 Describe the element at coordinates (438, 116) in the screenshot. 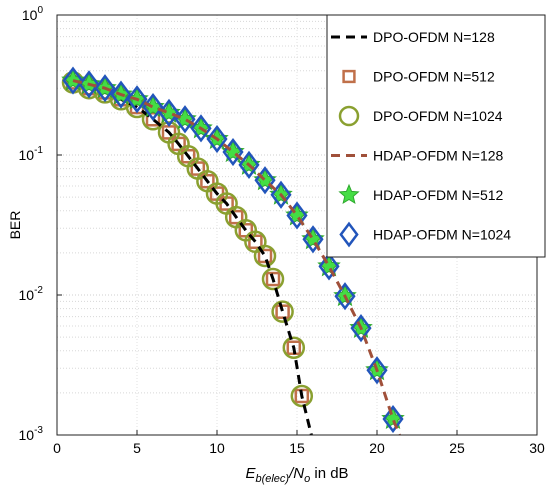

I see `legend-label: DPO-OFDM N=1024` at that location.